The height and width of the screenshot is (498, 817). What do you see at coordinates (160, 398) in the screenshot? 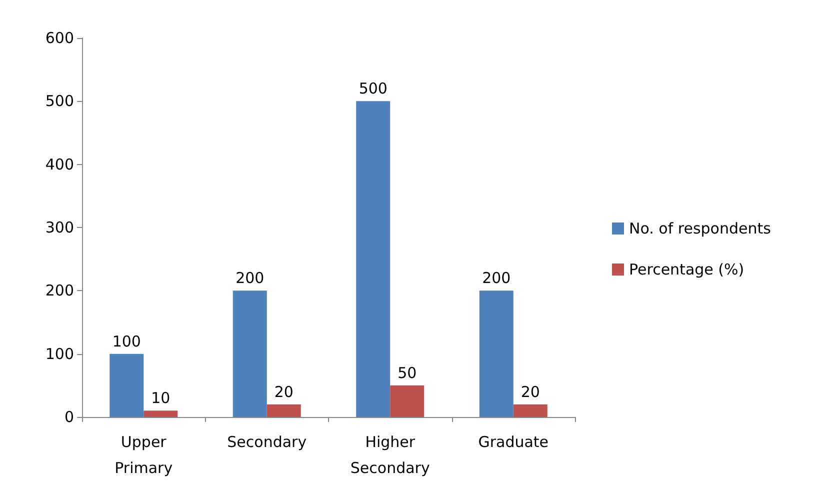
I see `data-label: 10` at bounding box center [160, 398].